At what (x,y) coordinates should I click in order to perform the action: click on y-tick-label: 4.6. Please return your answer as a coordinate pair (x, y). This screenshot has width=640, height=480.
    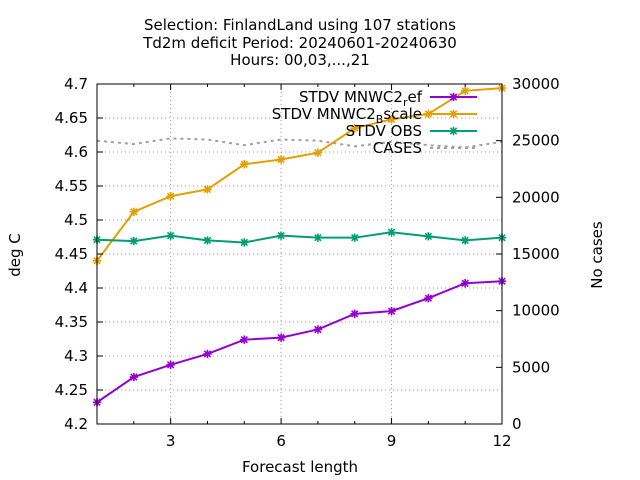
    Looking at the image, I should click on (76, 152).